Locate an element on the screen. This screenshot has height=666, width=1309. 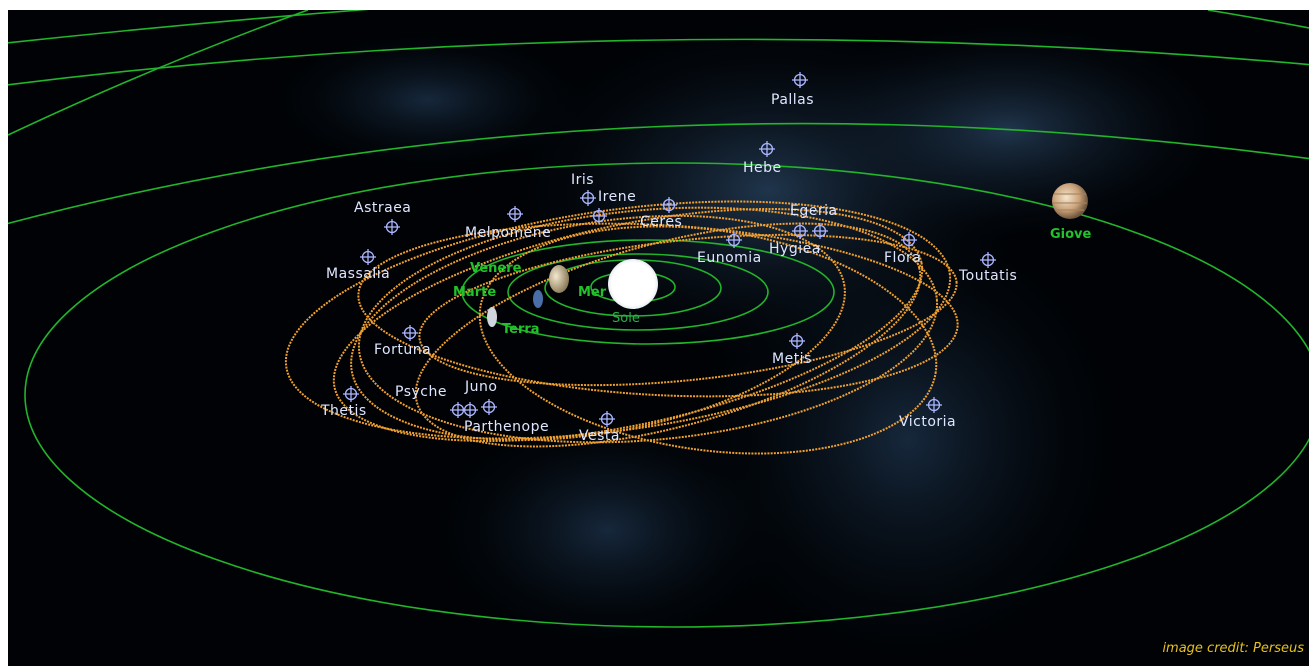
orbit-uranus is located at coordinates (658, 62).